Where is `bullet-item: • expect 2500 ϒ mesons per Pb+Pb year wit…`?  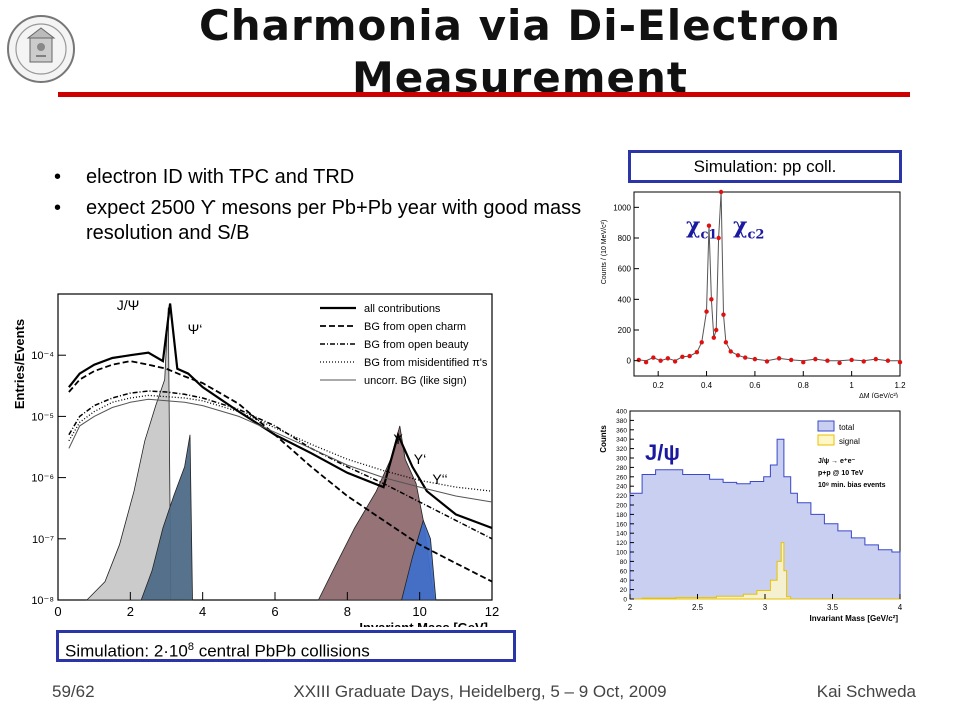
bullet-item: • expect 2500 ϒ mesons per Pb+Pb year wit… is located at coordinates (320, 221).